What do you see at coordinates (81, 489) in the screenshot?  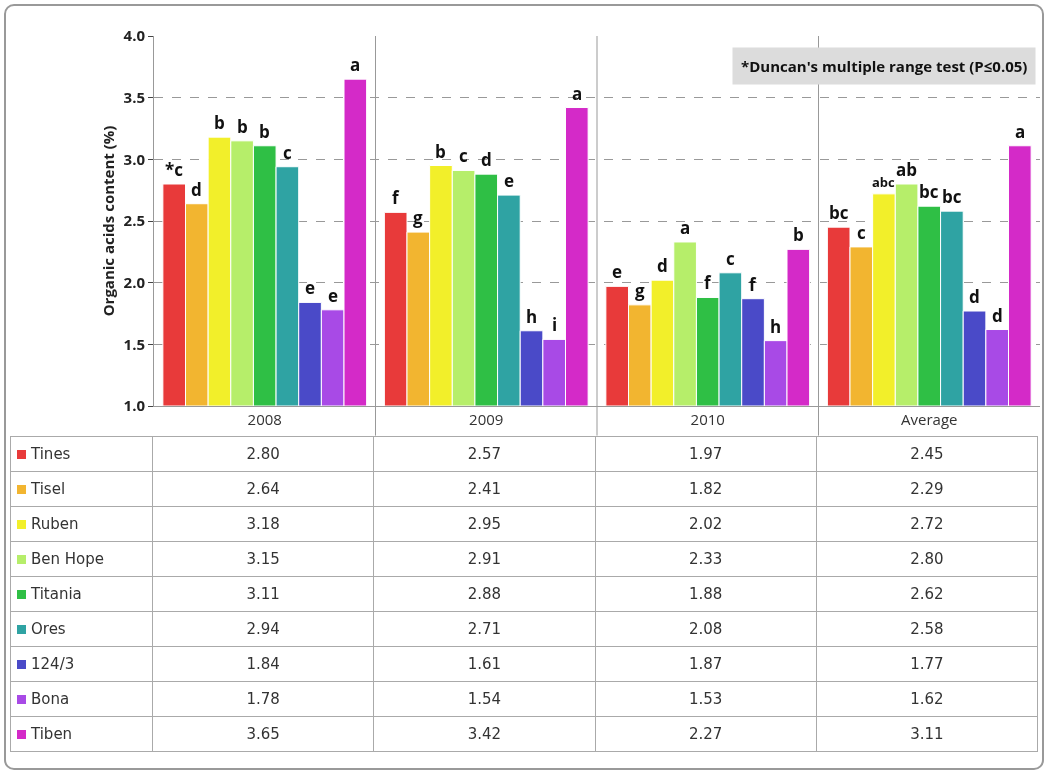 I see `legend-label: Tisel` at bounding box center [81, 489].